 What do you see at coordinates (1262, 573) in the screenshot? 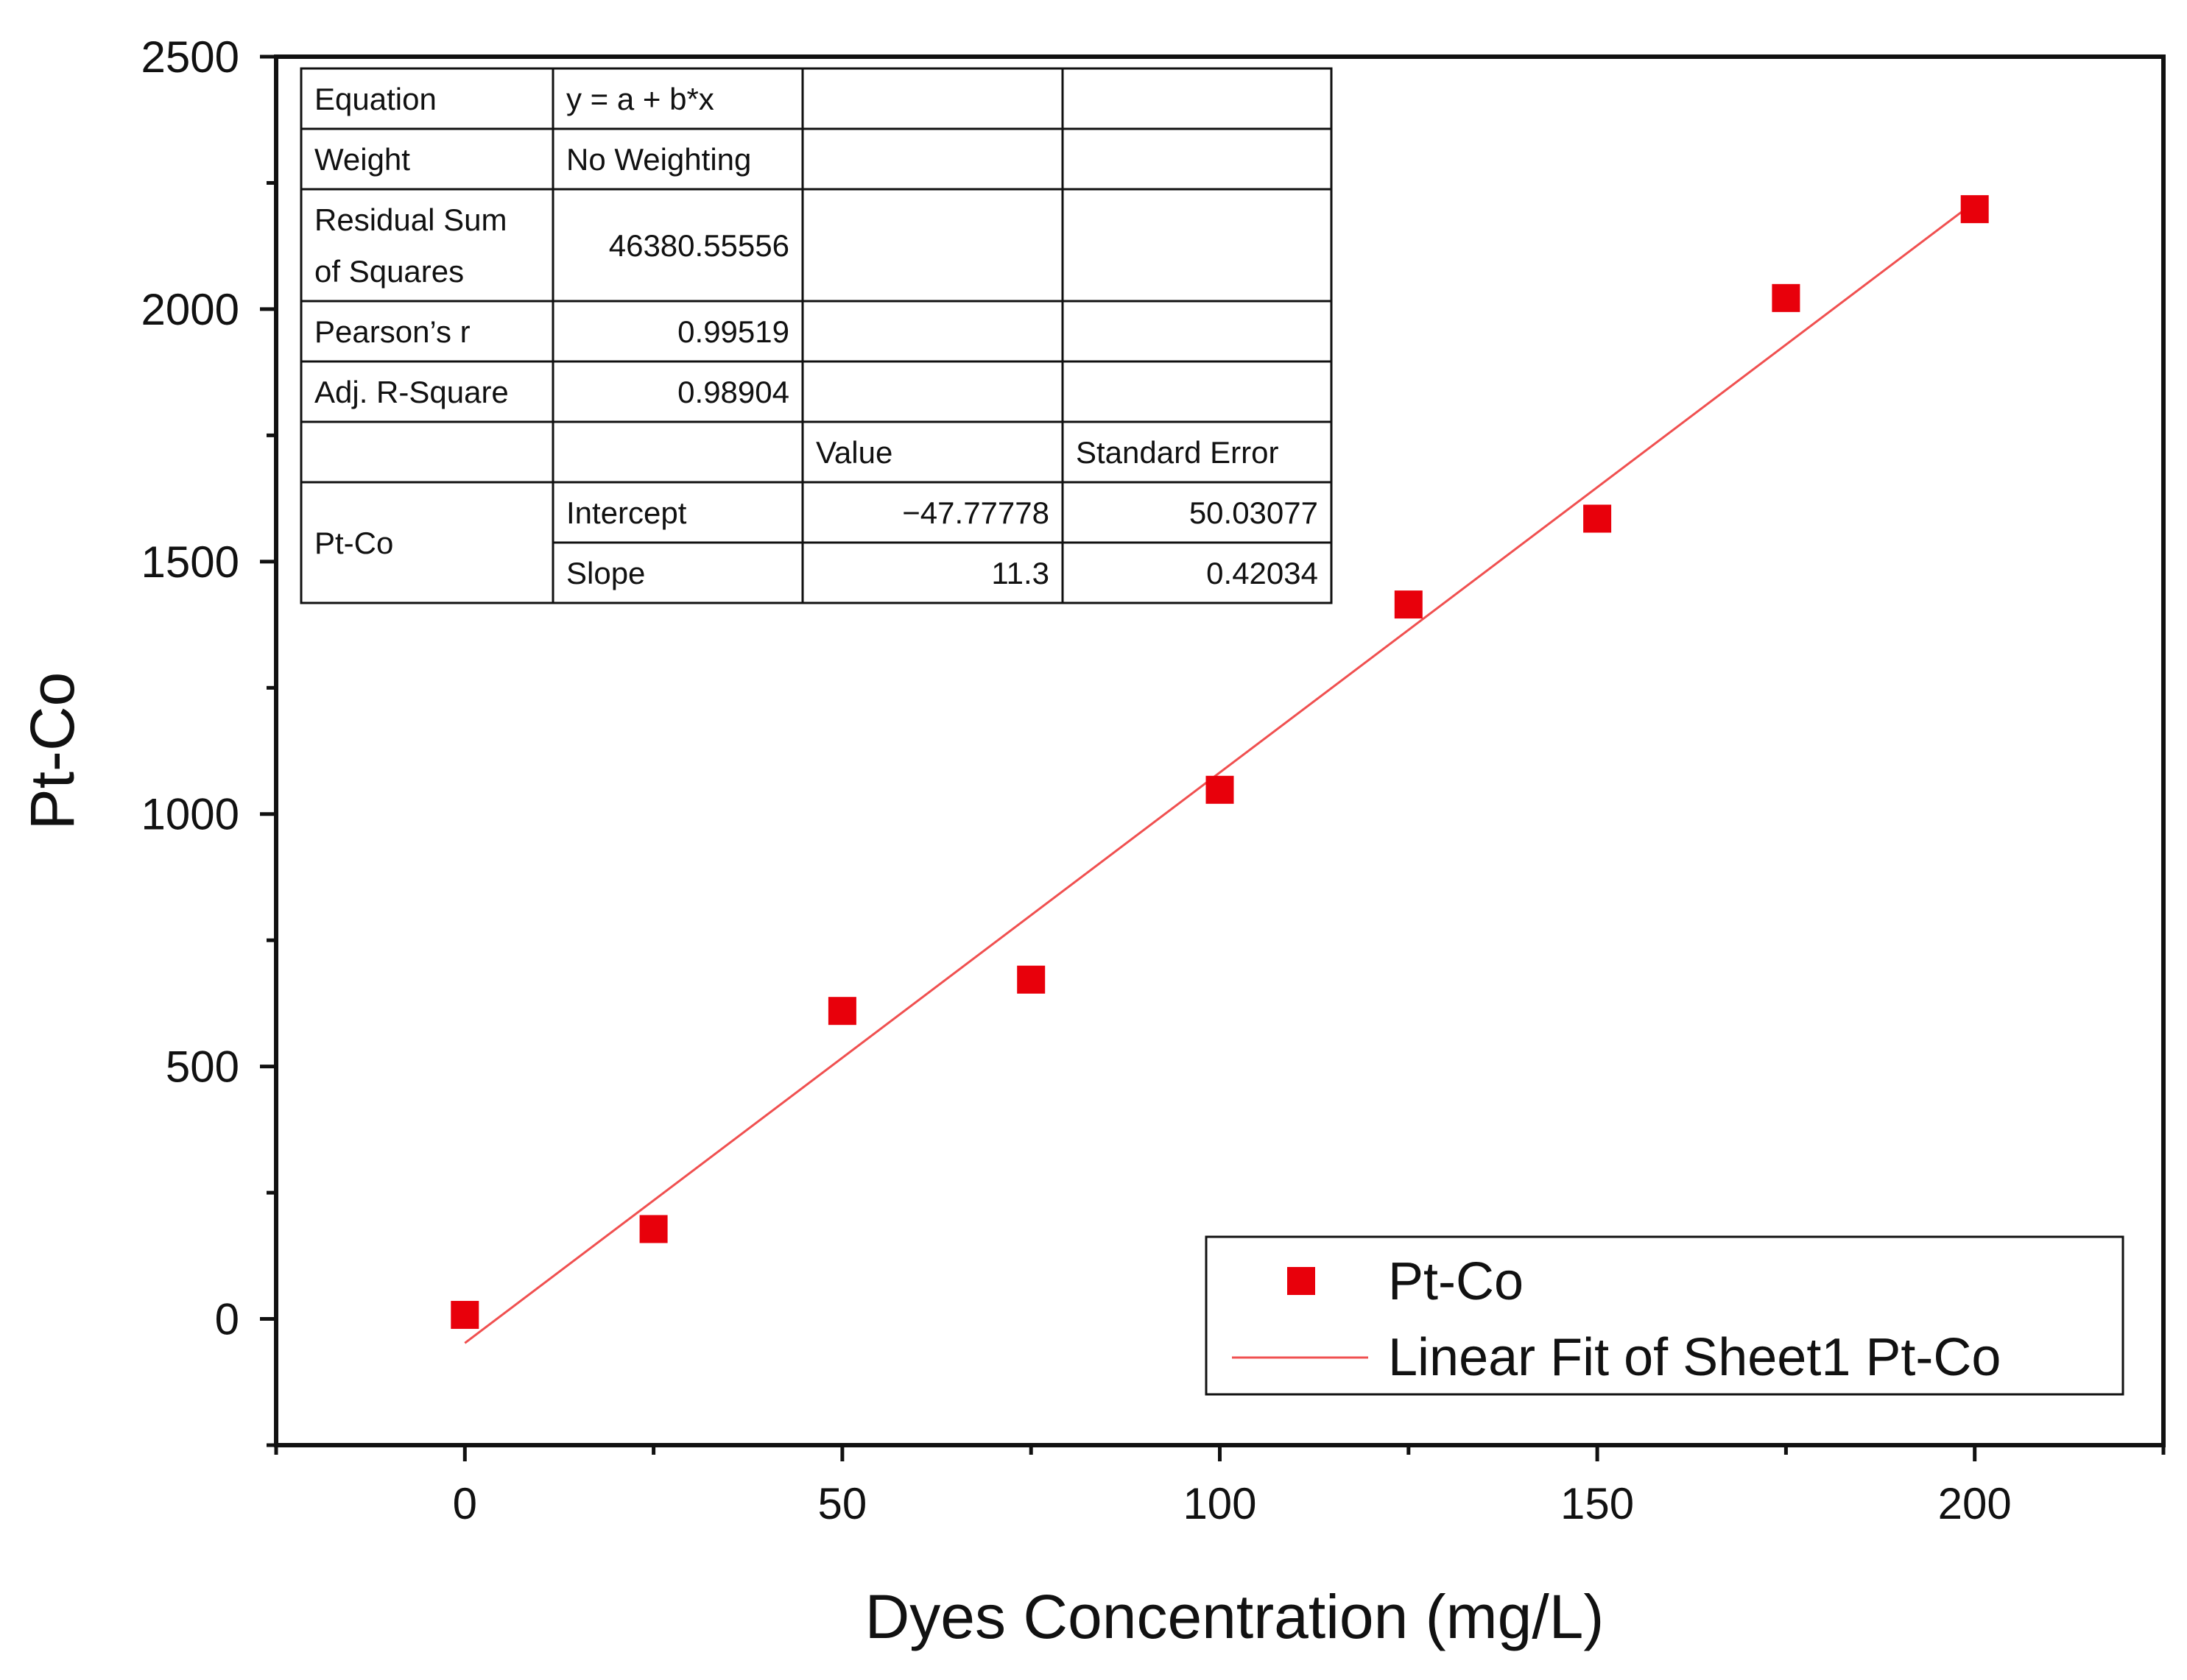
I see `table-cell: 0.42034` at bounding box center [1262, 573].